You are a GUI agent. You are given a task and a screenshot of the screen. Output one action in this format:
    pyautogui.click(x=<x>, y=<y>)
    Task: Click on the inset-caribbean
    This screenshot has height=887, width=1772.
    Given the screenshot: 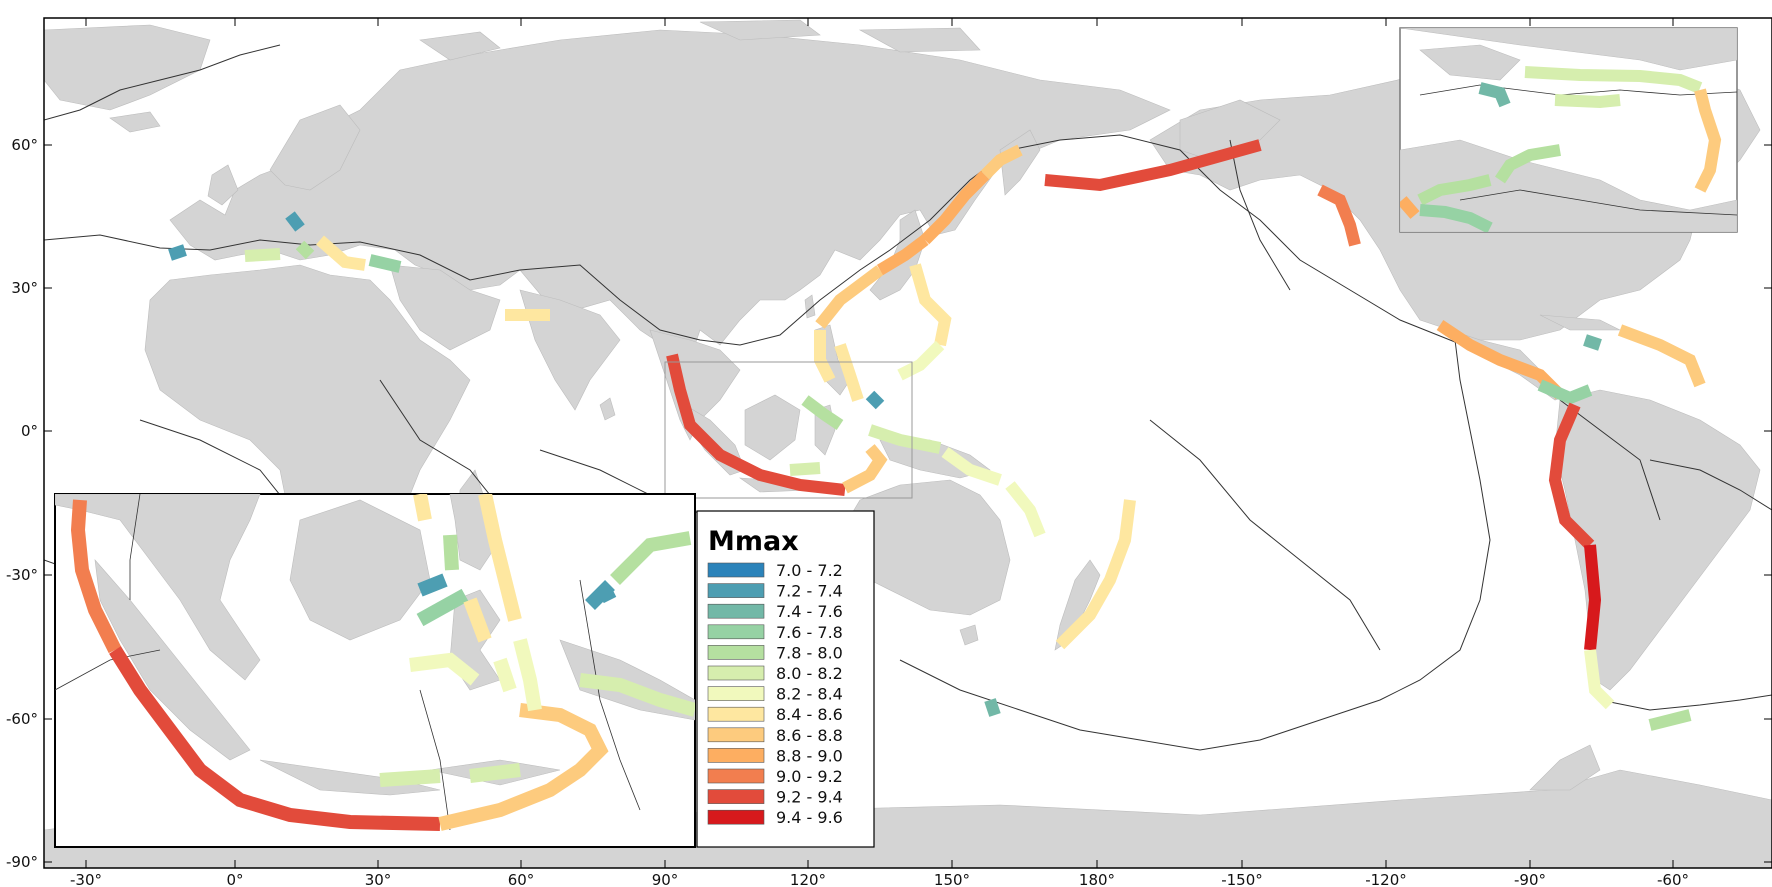 What is the action you would take?
    pyautogui.click(x=1568, y=130)
    